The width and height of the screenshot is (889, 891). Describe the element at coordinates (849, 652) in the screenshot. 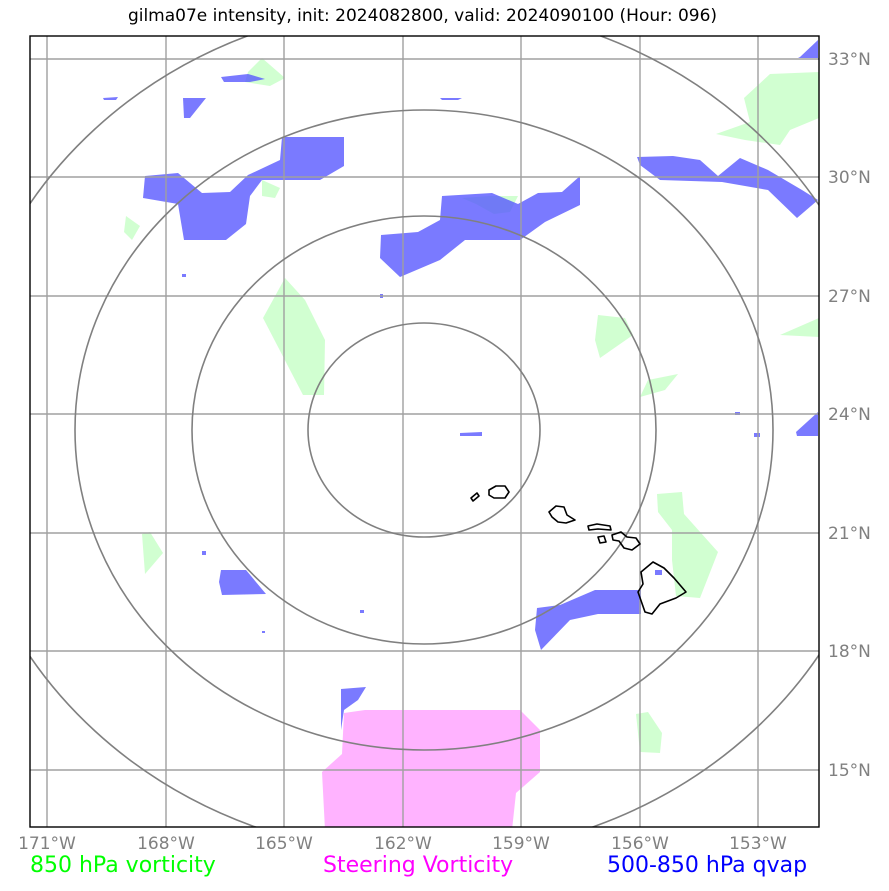

I see `lat-tick-label: 18°N` at that location.